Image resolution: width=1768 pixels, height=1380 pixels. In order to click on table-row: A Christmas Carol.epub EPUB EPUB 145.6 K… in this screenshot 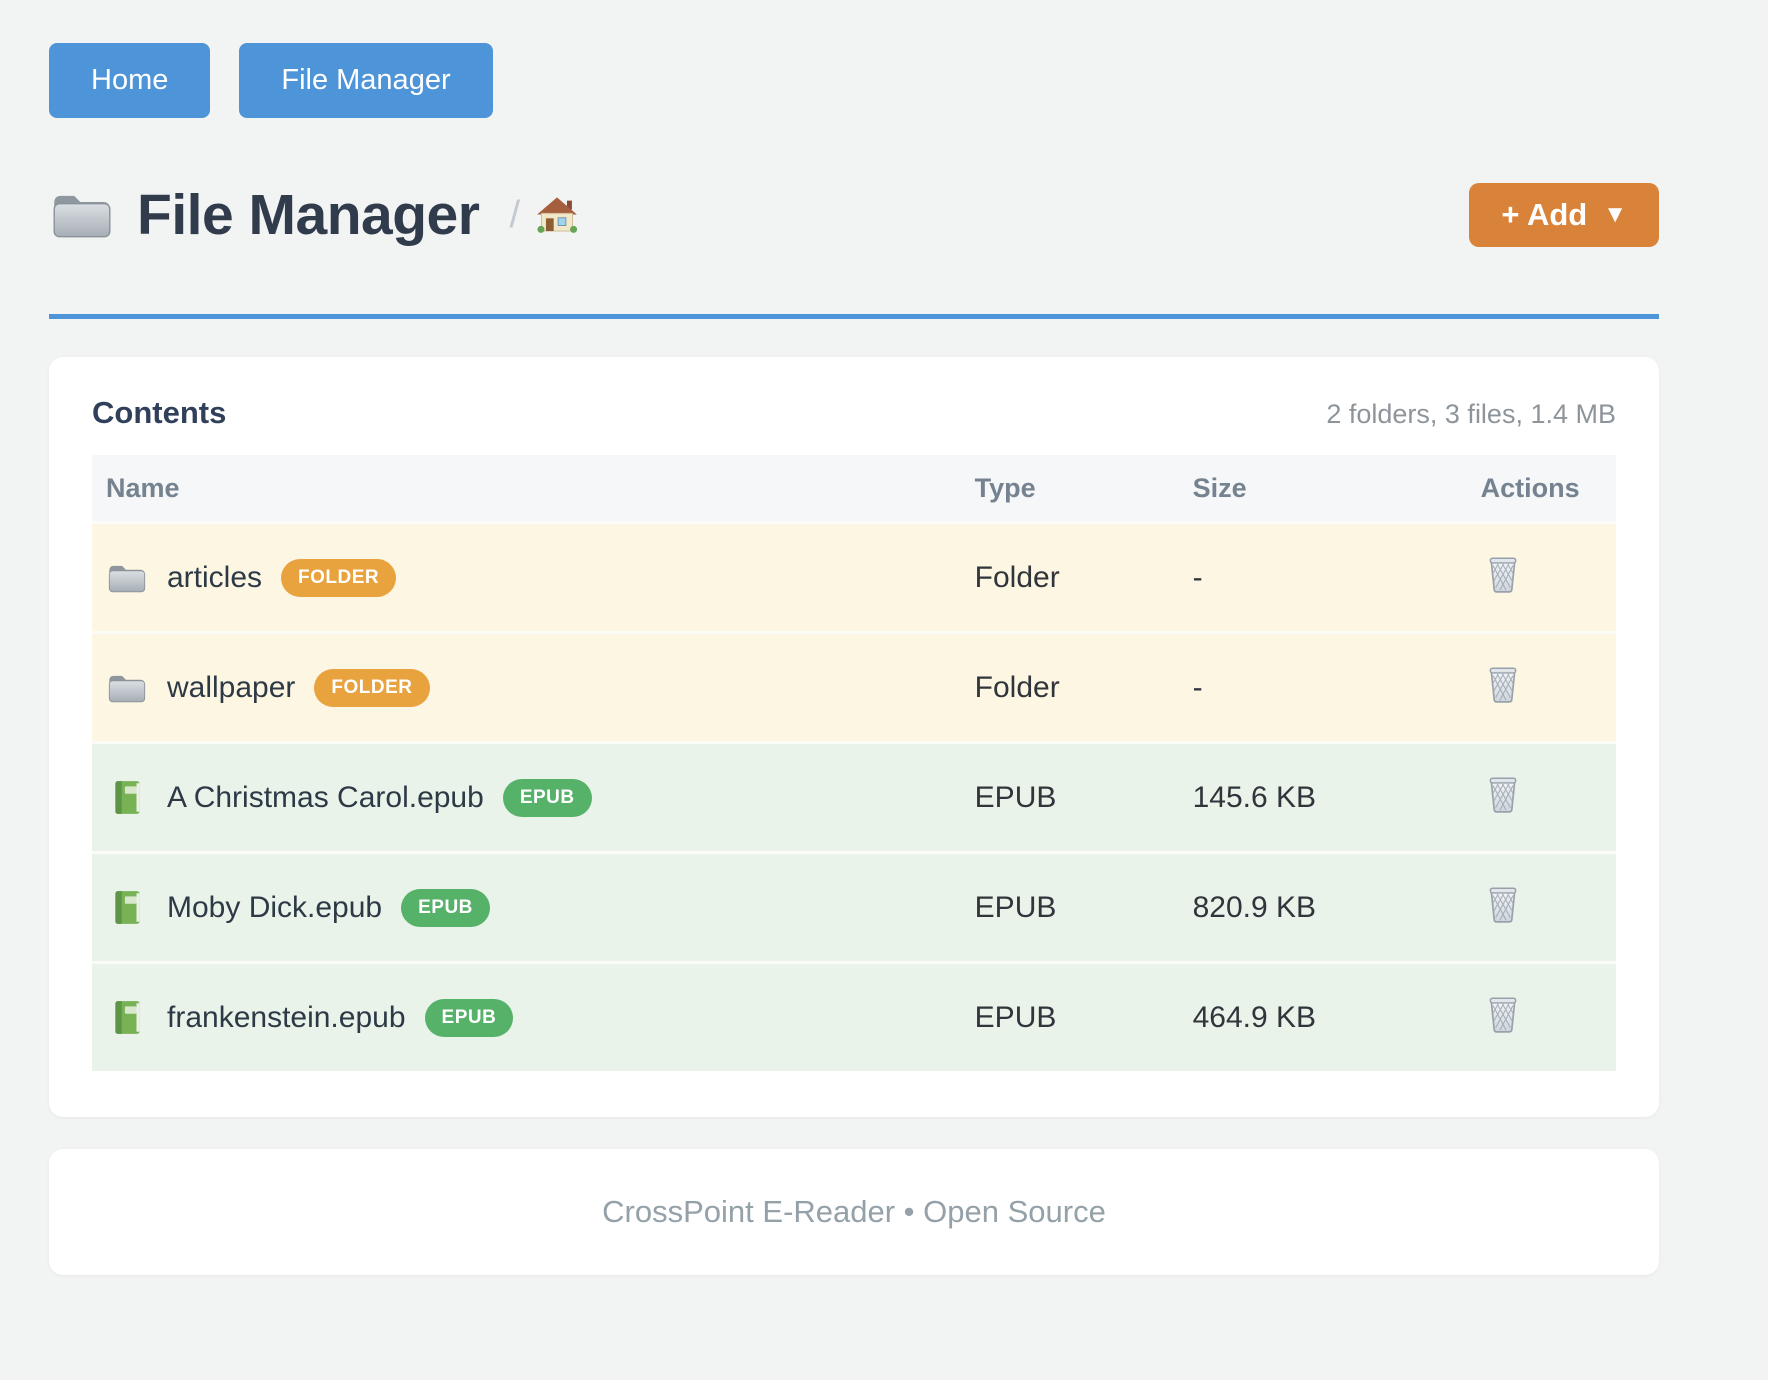, I will do `click(854, 796)`.